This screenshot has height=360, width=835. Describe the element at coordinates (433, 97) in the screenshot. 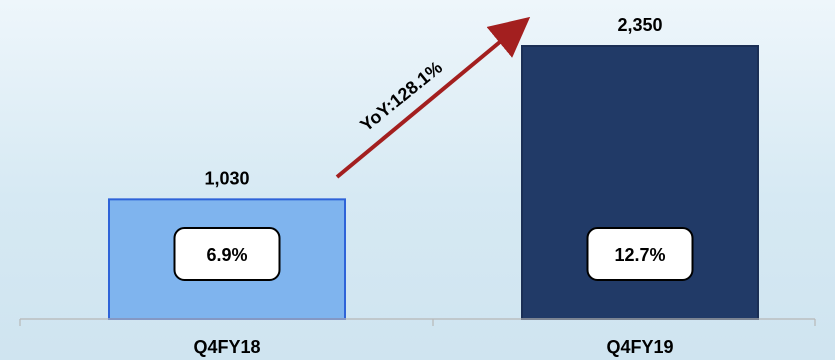

I see `yoy-arrow` at that location.